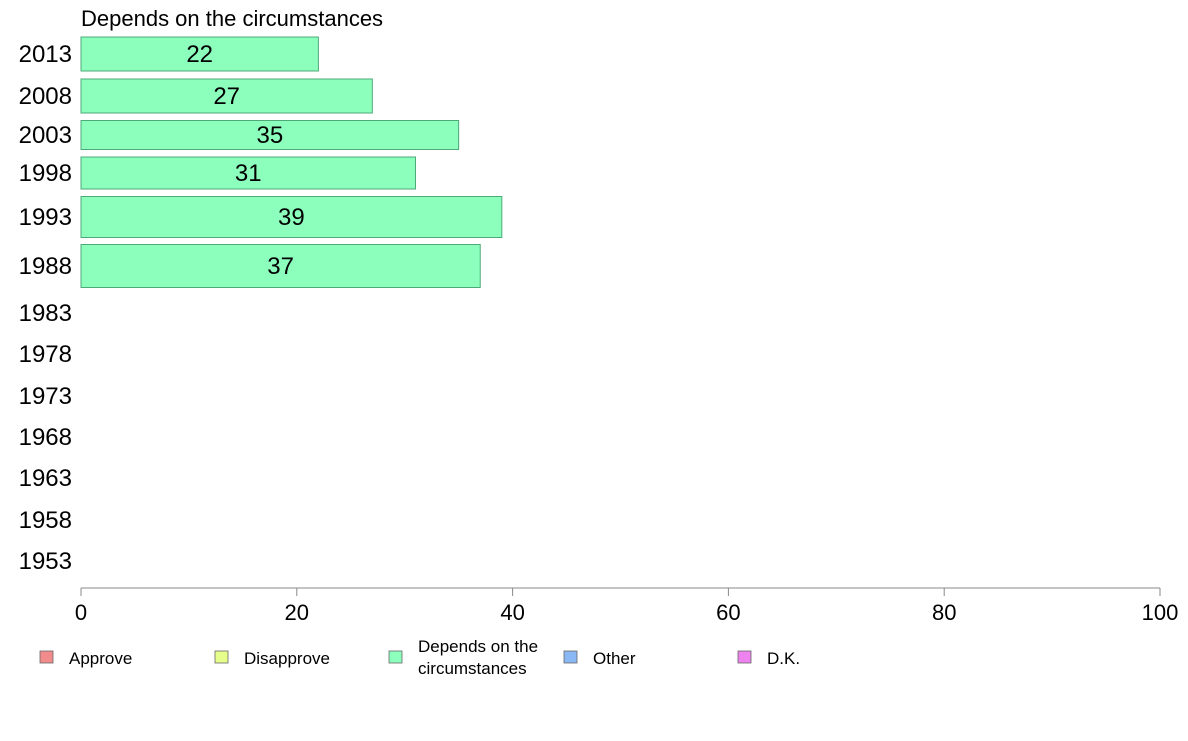  Describe the element at coordinates (783, 658) in the screenshot. I see `legend-label: D.K.` at that location.